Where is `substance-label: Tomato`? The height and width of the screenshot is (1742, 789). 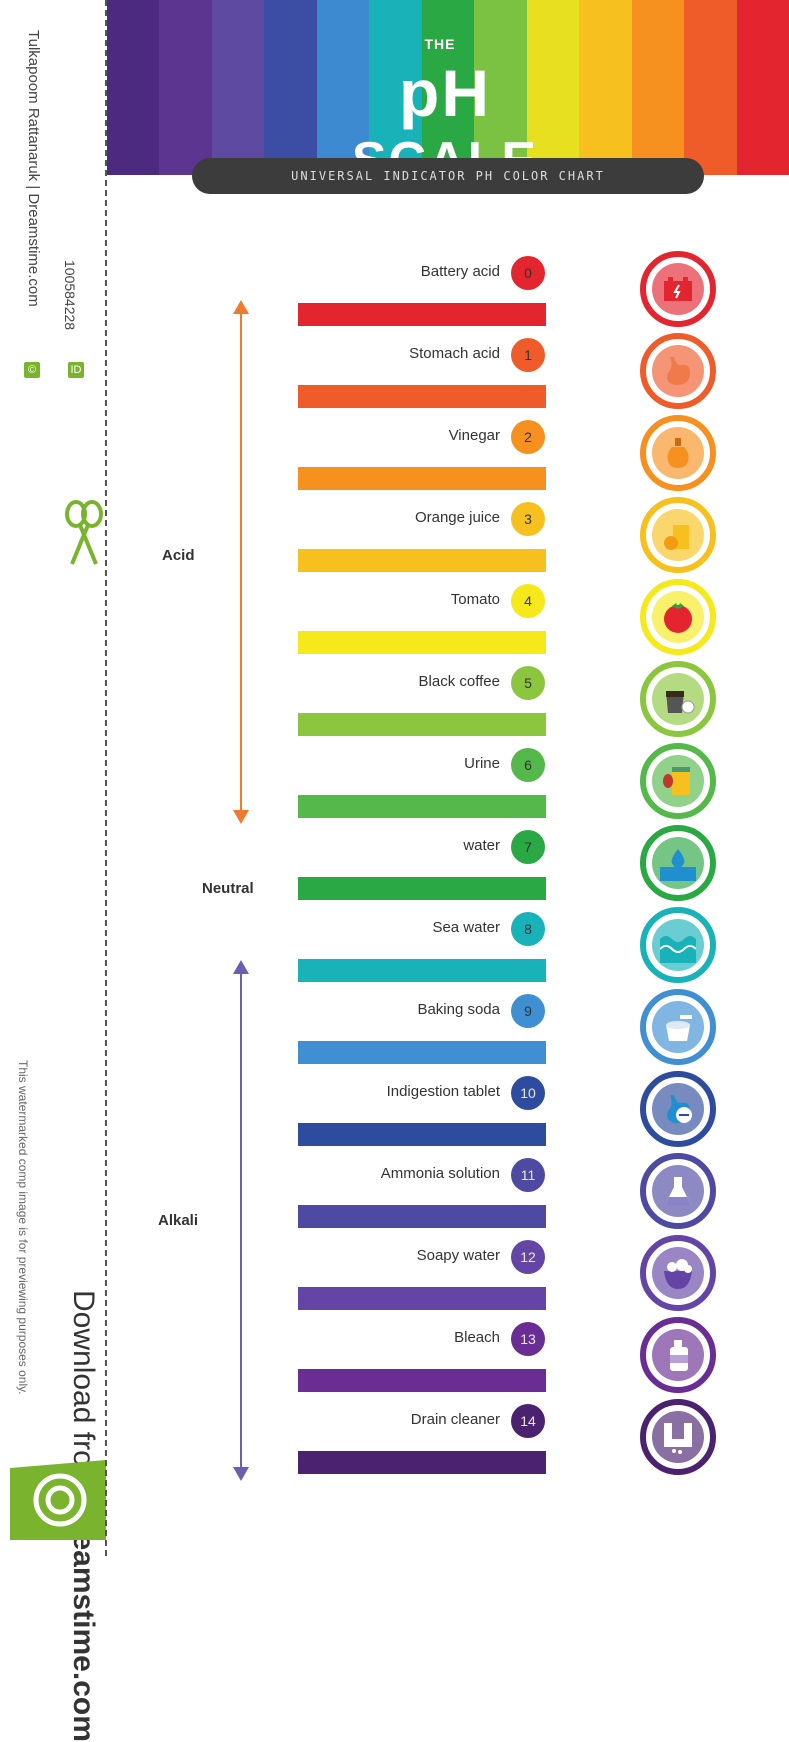 substance-label: Tomato is located at coordinates (475, 599).